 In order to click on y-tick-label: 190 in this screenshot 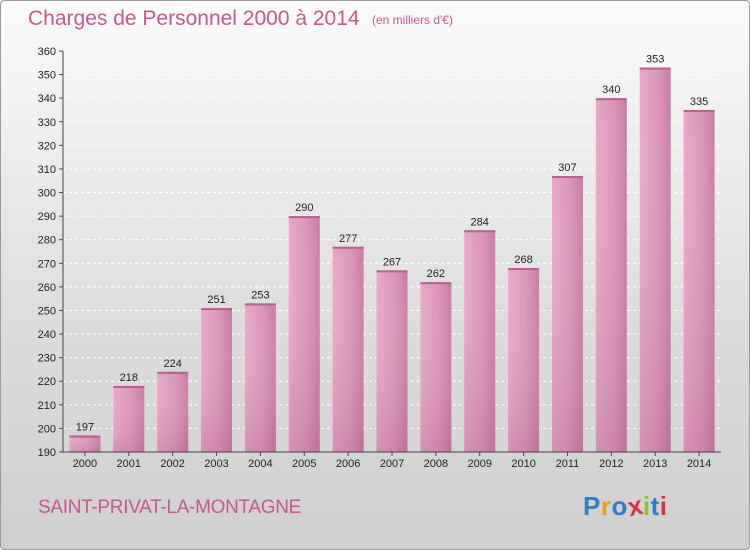, I will do `click(47, 453)`.